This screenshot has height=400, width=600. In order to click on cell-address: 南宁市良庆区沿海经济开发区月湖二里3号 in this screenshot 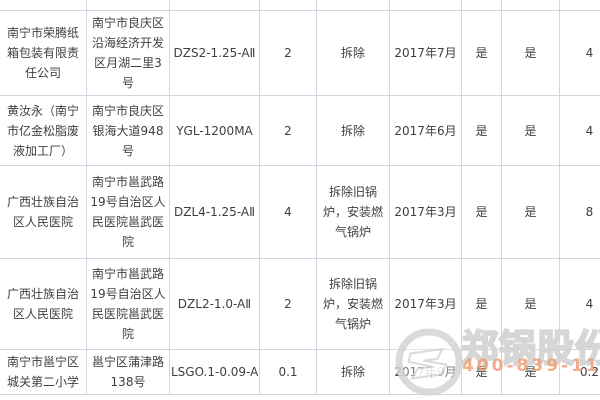, I will do `click(128, 53)`.